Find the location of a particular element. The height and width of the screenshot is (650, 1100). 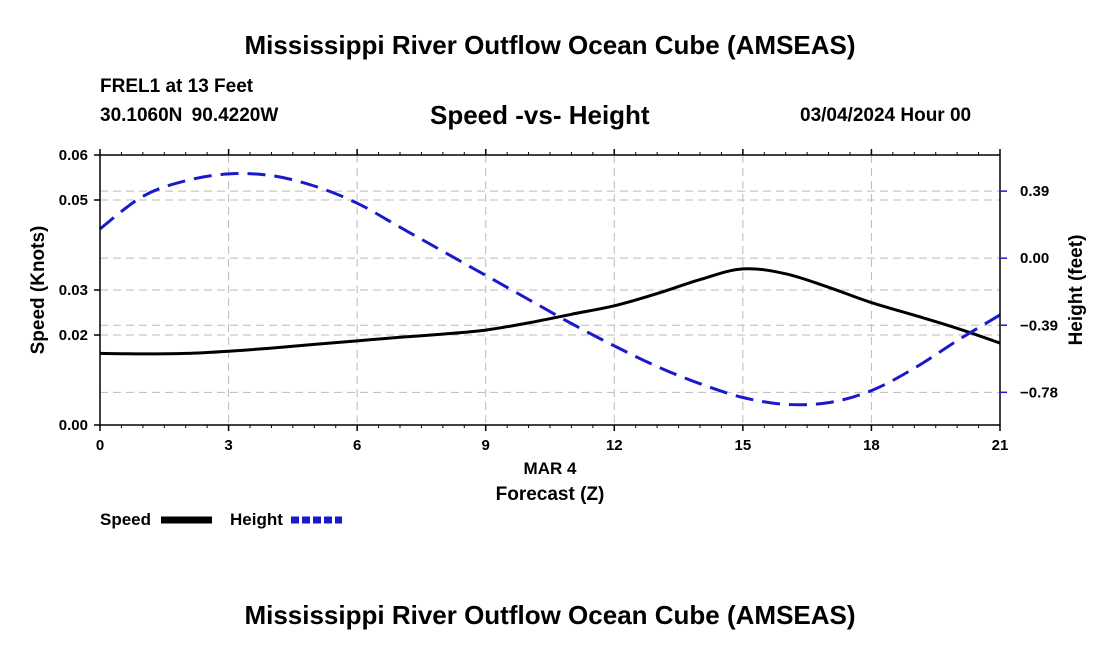

chart-legend: Speed Height is located at coordinates (221, 519).